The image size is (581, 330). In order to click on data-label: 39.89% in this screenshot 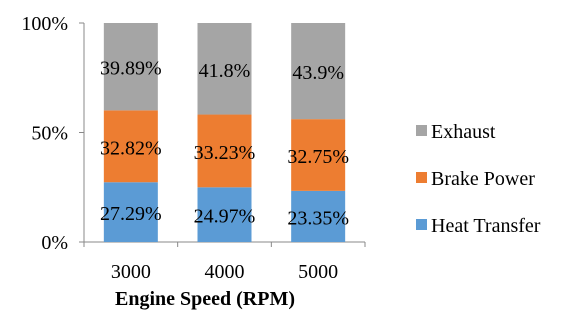, I will do `click(131, 69)`.